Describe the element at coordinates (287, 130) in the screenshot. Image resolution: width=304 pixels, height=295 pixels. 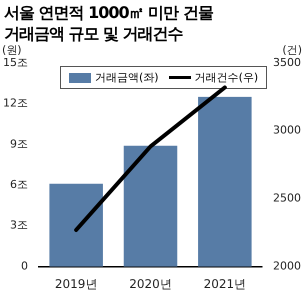
I see `y2-tick-label: 3000` at that location.